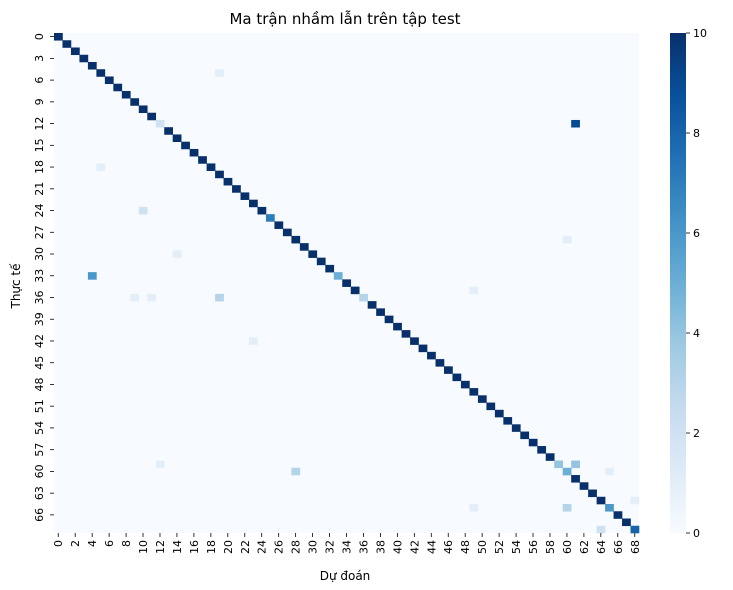  I want to click on y-tick-label: 51, so click(39, 406).